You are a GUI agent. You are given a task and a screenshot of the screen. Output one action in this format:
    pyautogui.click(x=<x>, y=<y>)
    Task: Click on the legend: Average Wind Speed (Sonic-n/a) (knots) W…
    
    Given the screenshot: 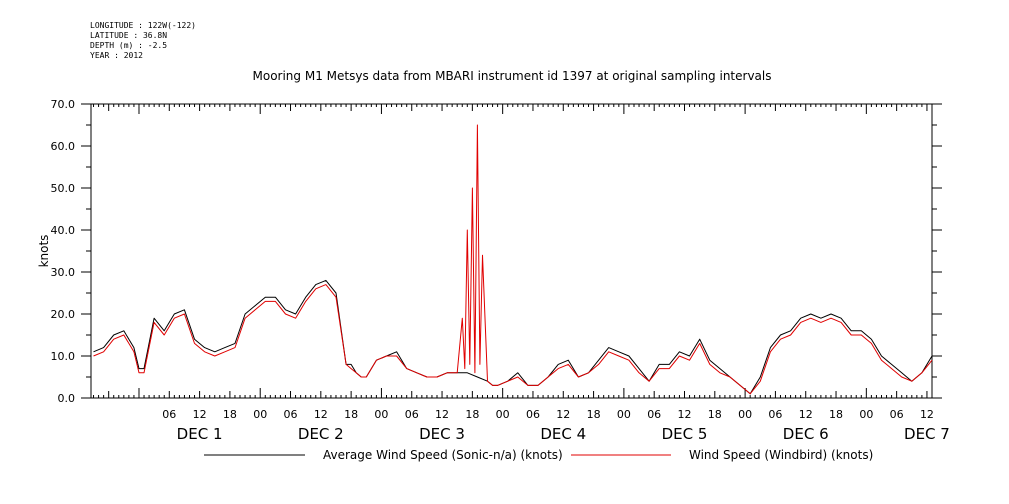 What is the action you would take?
    pyautogui.click(x=538, y=455)
    